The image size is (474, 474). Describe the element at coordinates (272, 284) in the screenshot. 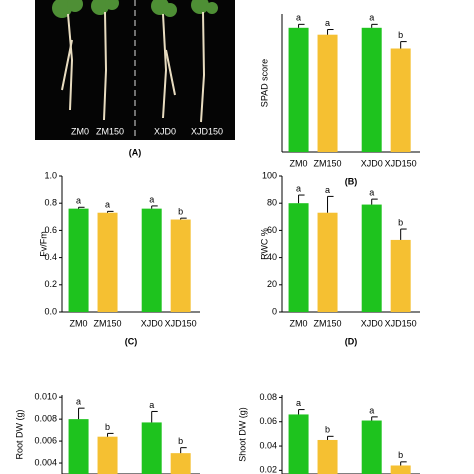

I see `y-tick-label: 20` at that location.